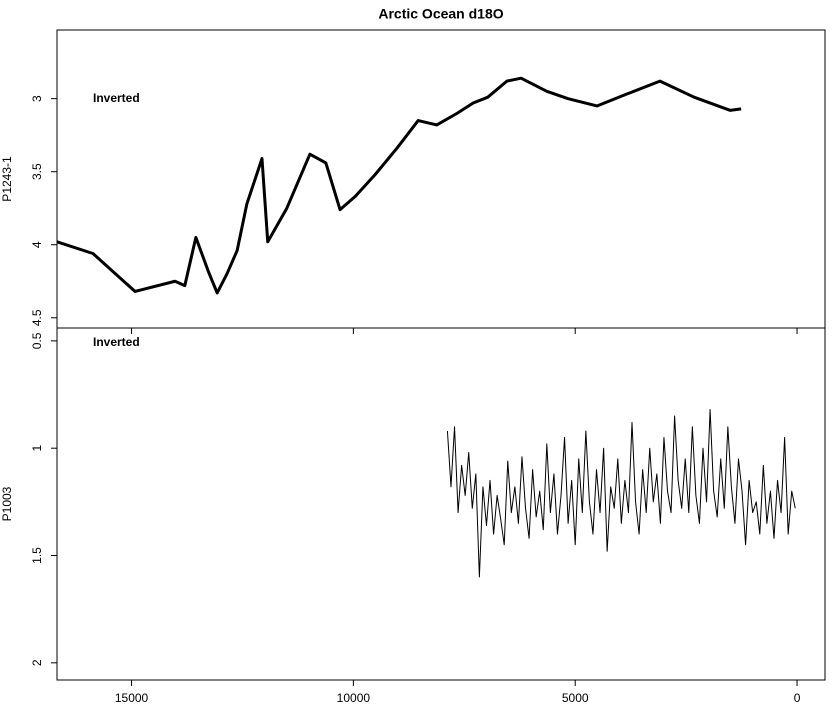  What do you see at coordinates (37, 244) in the screenshot?
I see `y-tick-label: 4` at bounding box center [37, 244].